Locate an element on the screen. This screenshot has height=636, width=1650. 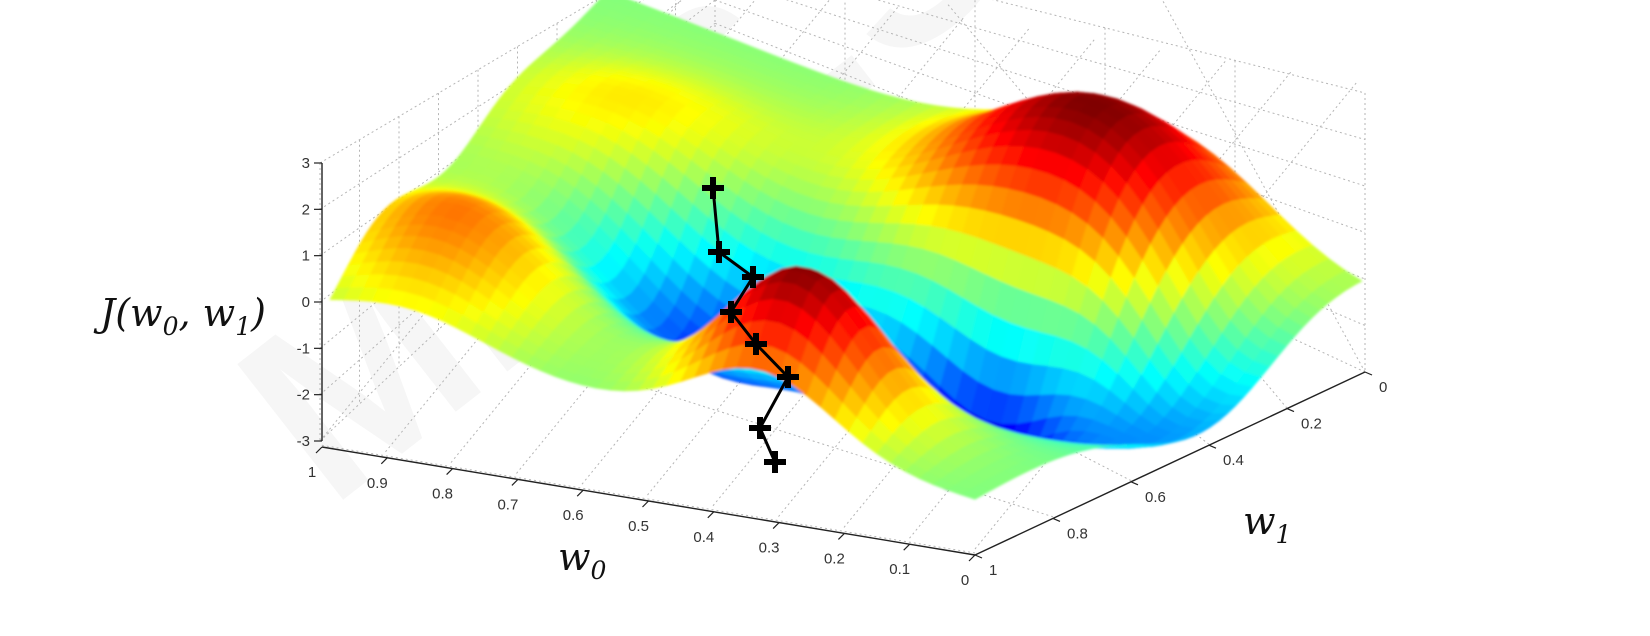
w0-tick-label: 1 is located at coordinates (312, 472).